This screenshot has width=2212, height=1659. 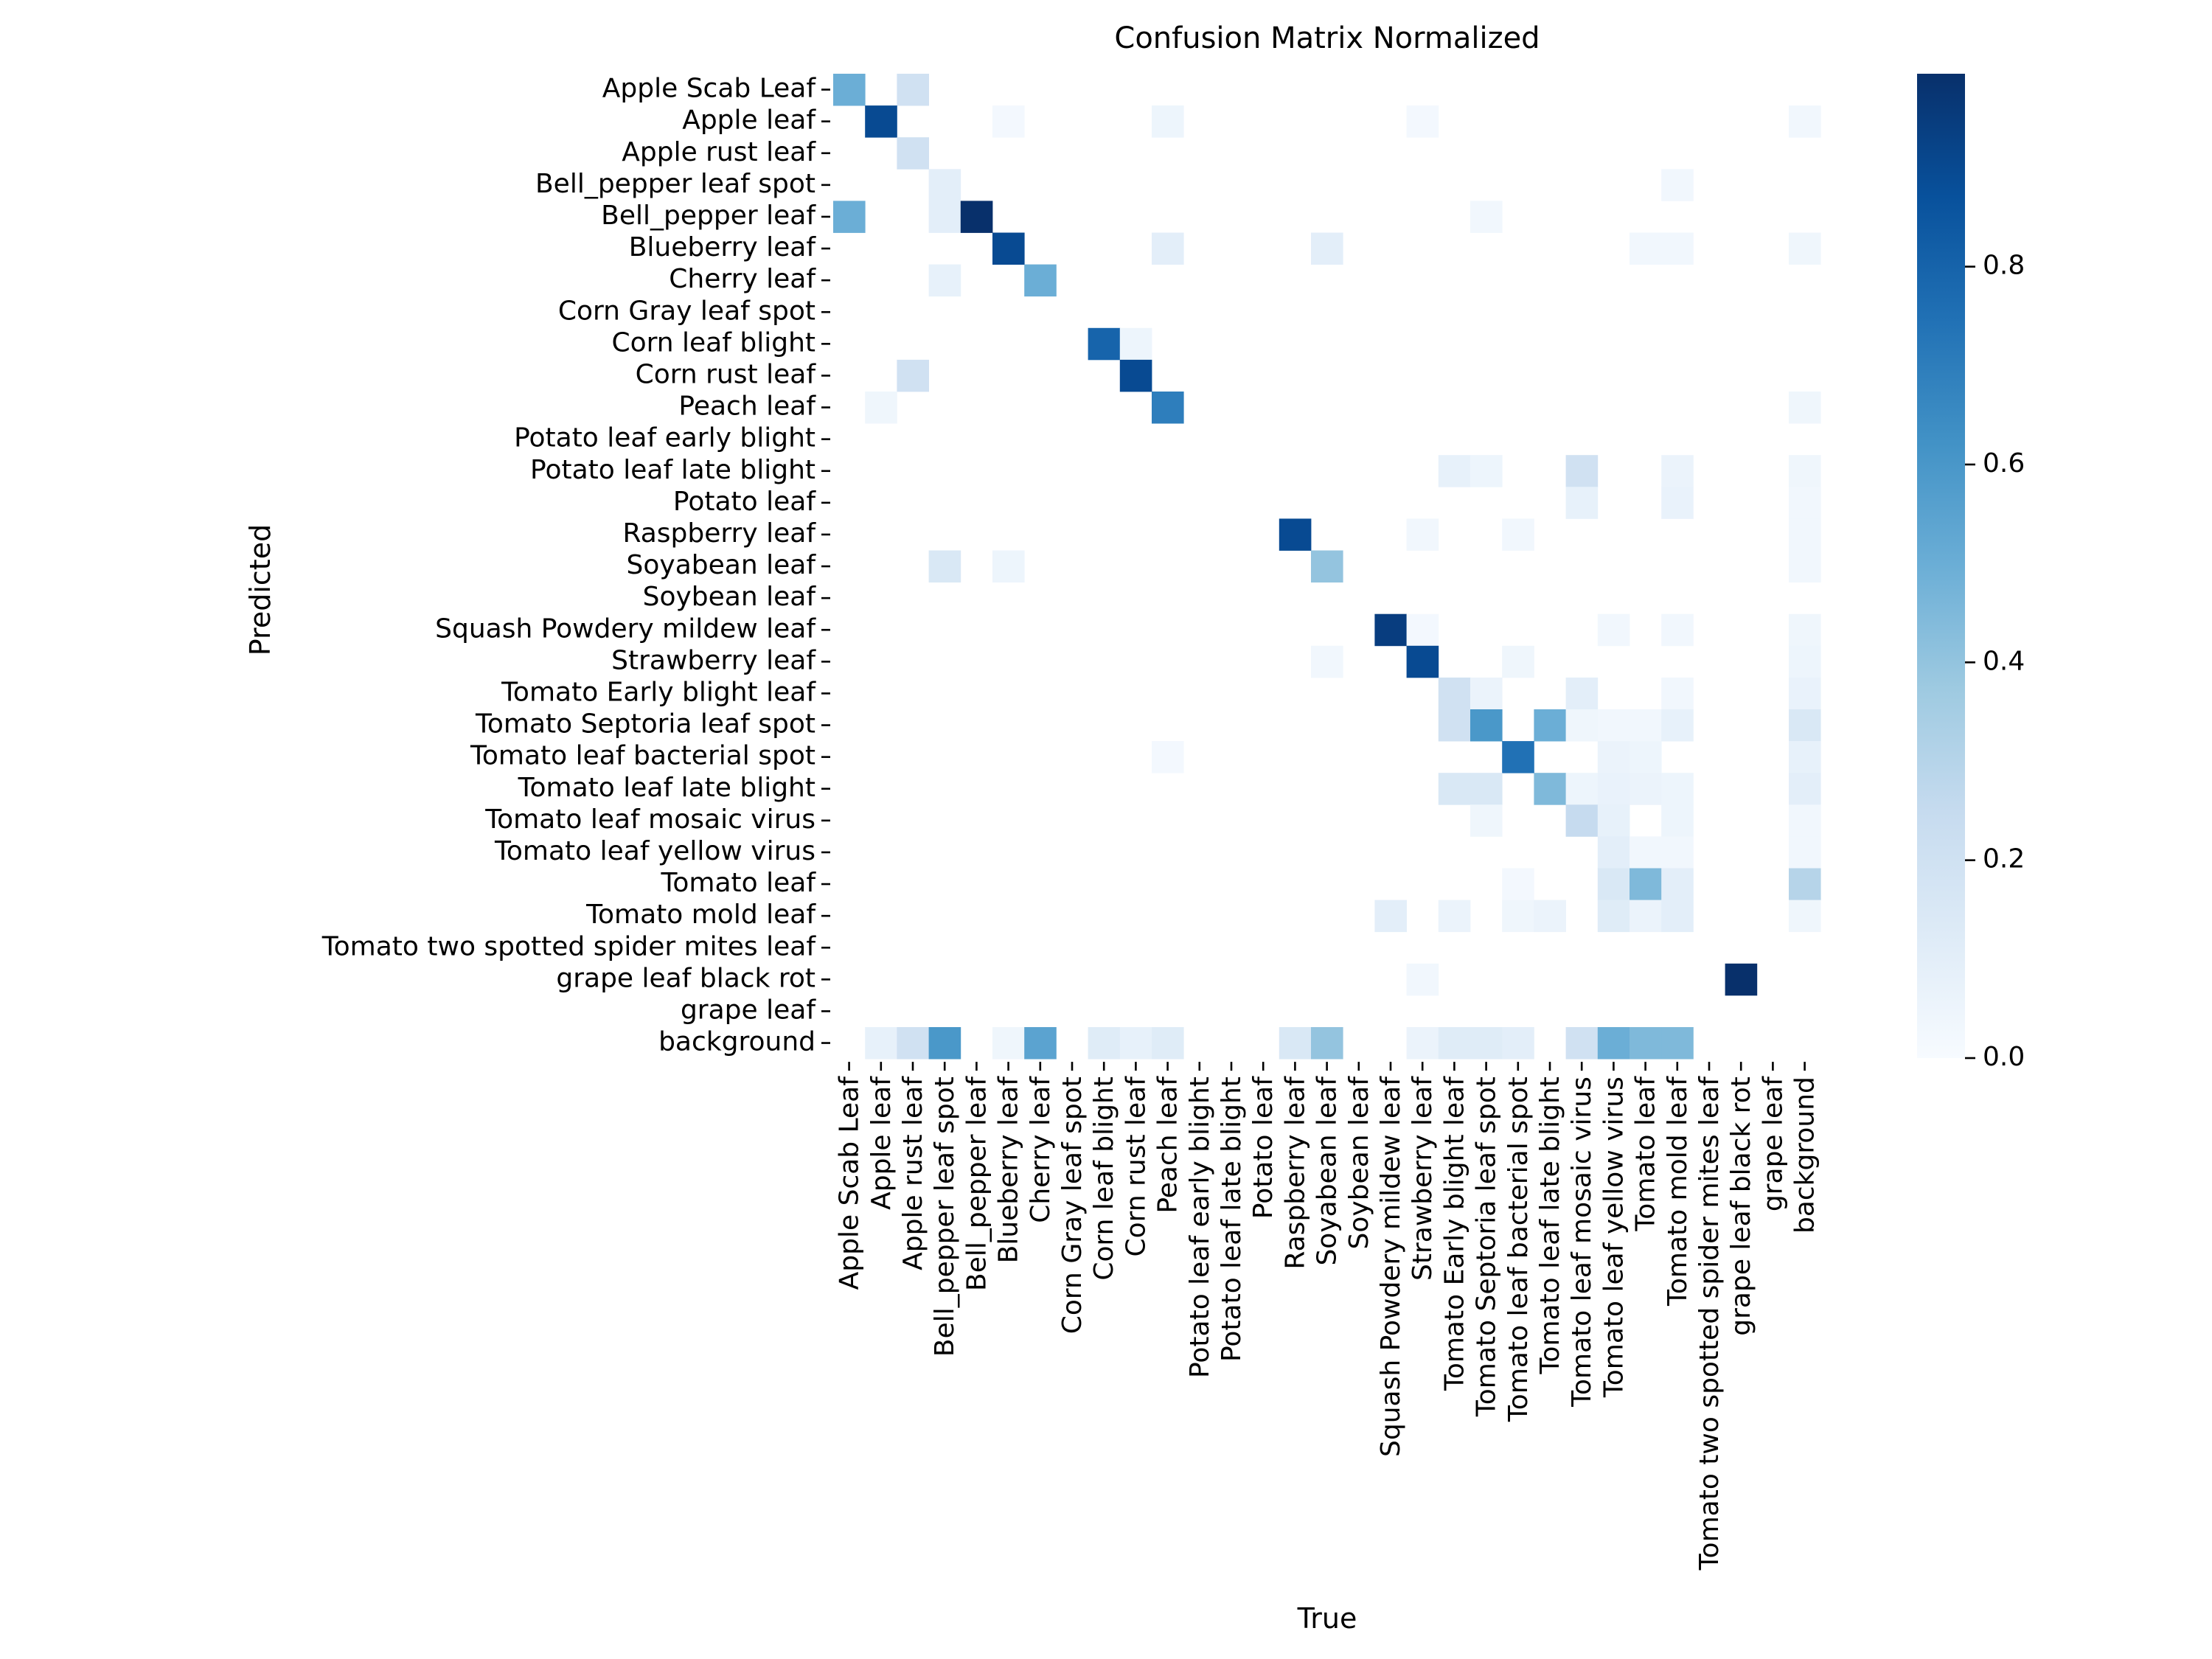 I want to click on y-tick-label: Tomato leaf bacterial spot, so click(x=642, y=756).